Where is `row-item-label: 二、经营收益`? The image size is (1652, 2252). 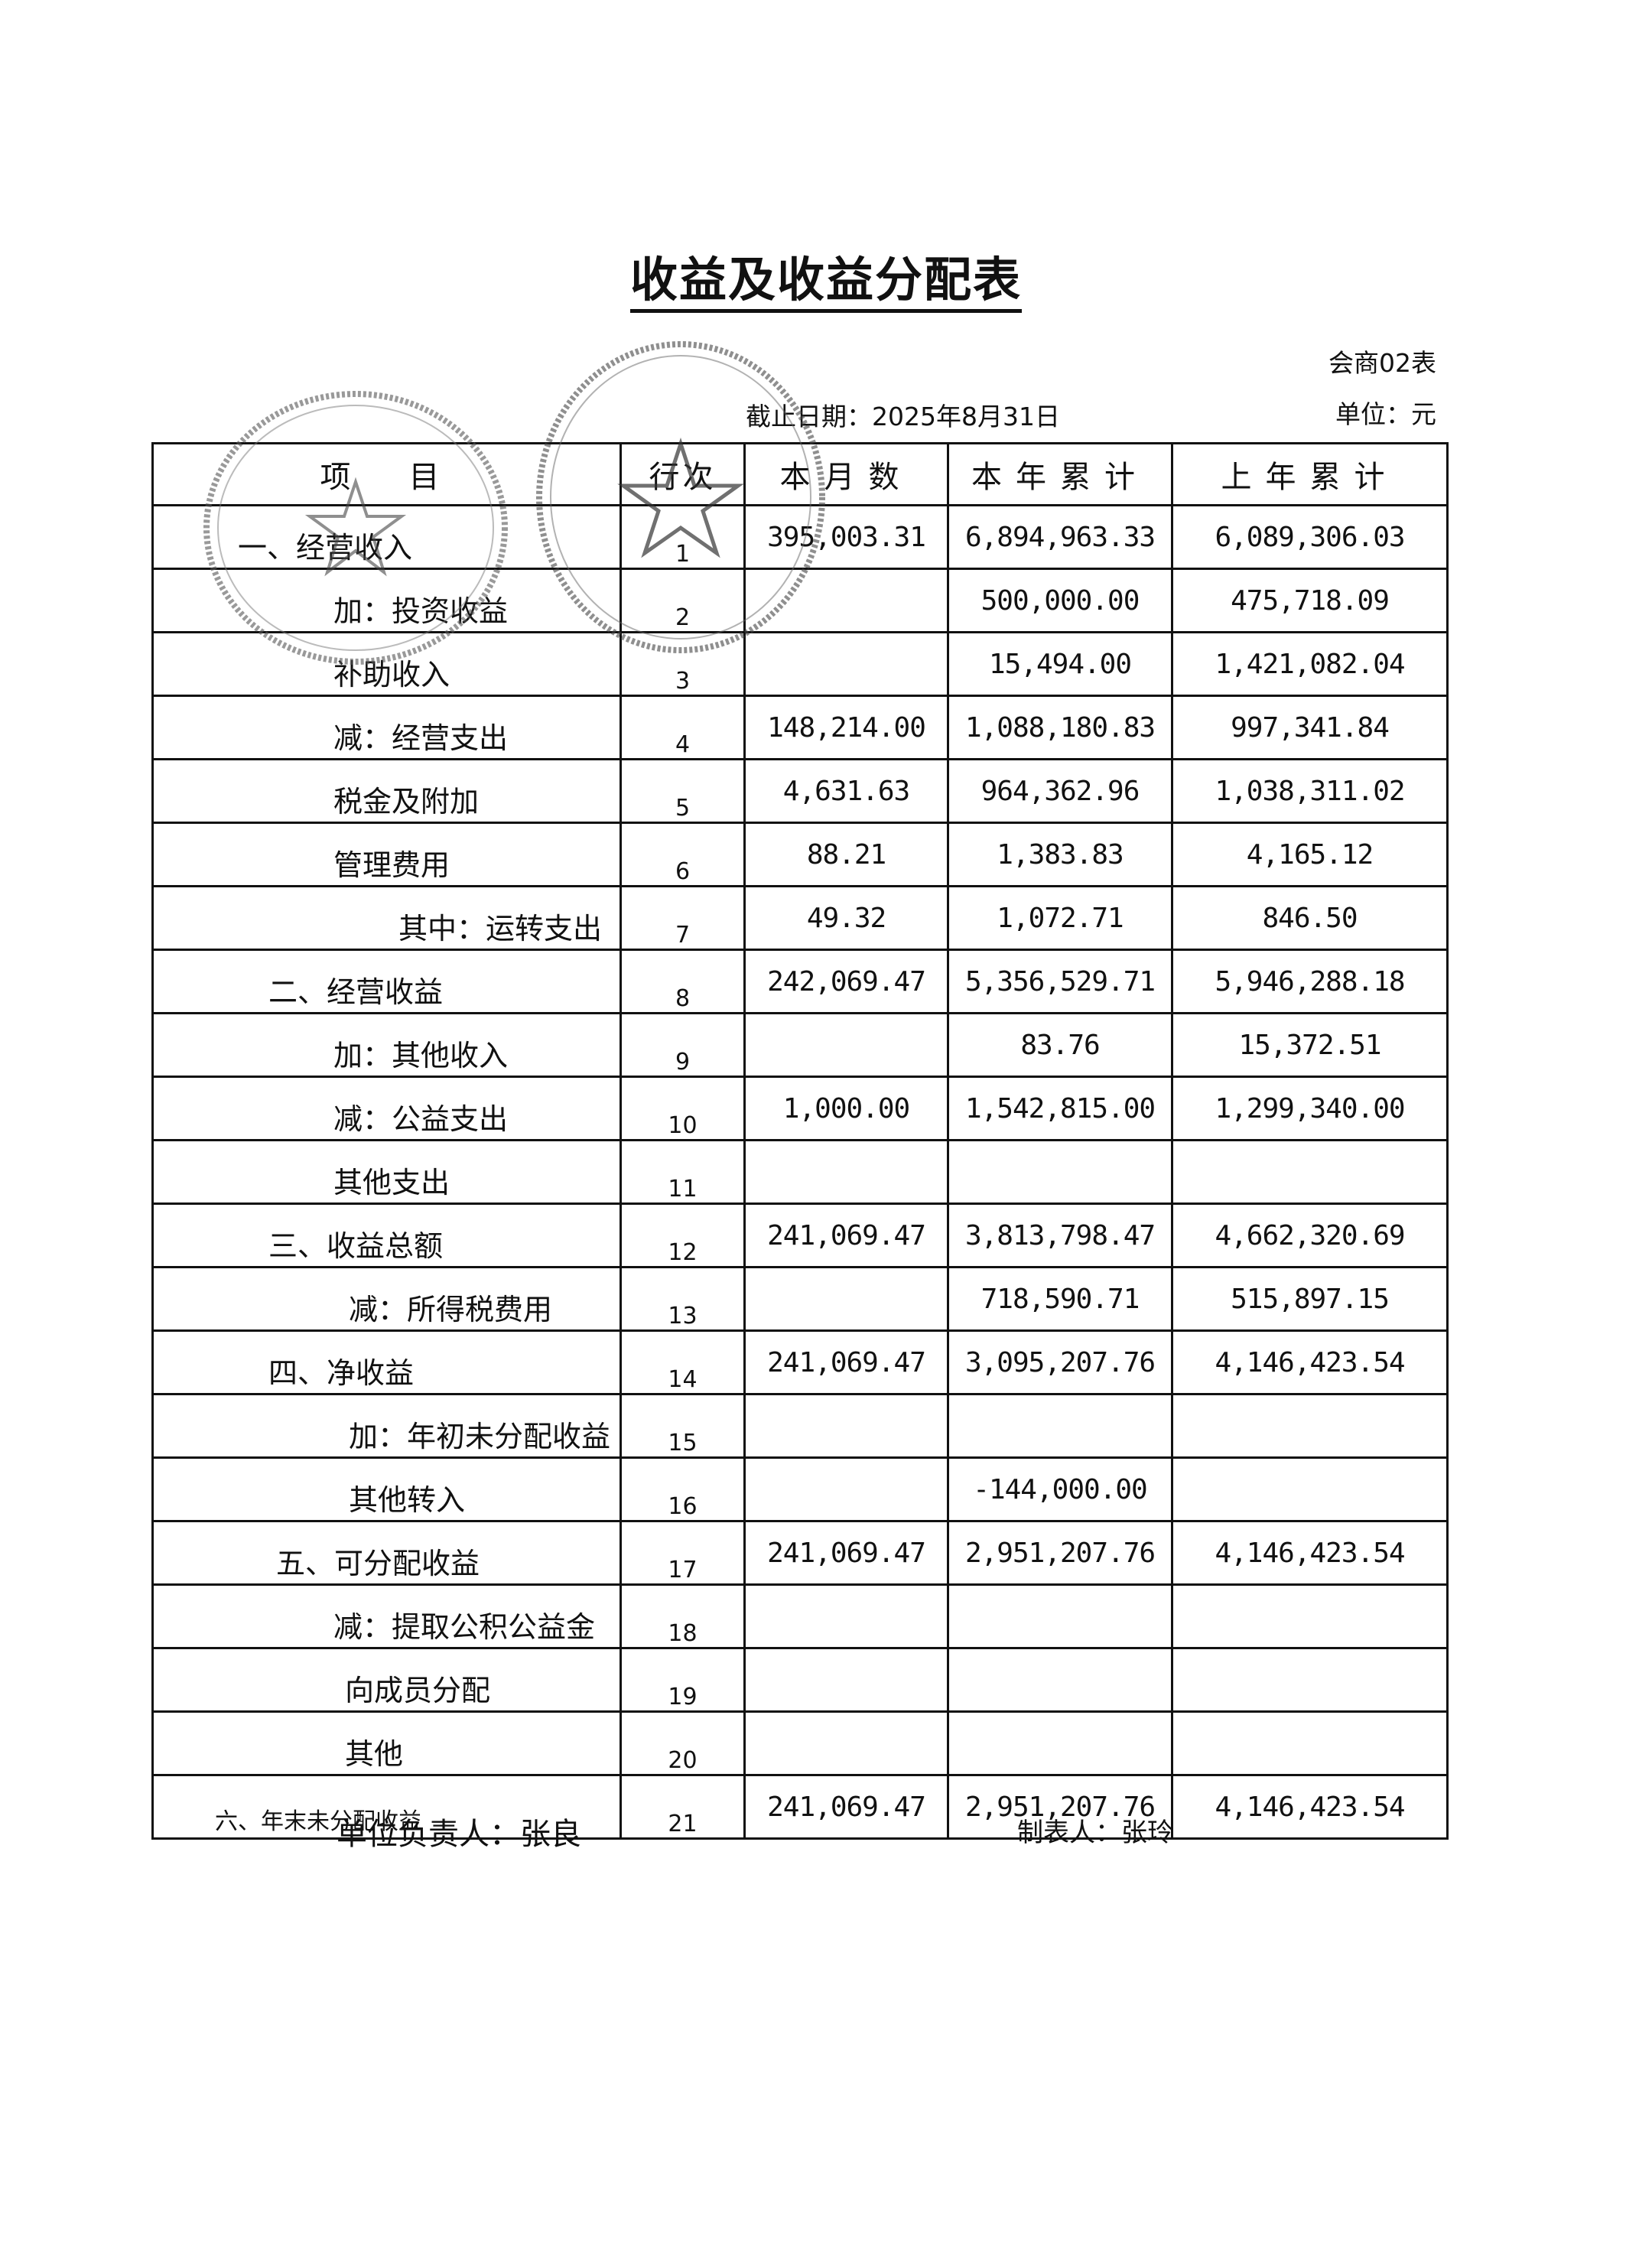
row-item-label: 二、经营收益 is located at coordinates (387, 982).